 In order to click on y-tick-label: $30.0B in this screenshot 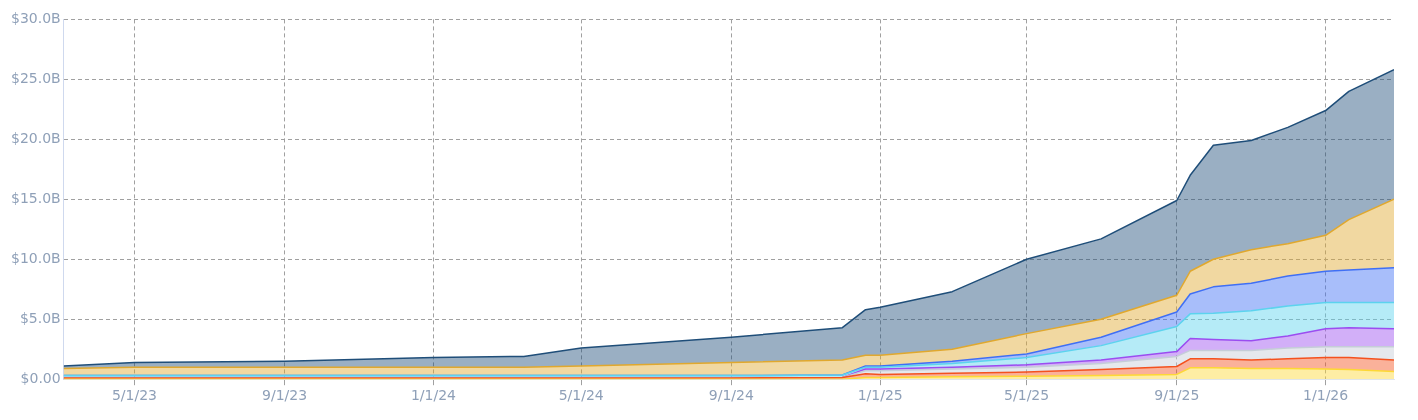, I will do `click(36, 18)`.